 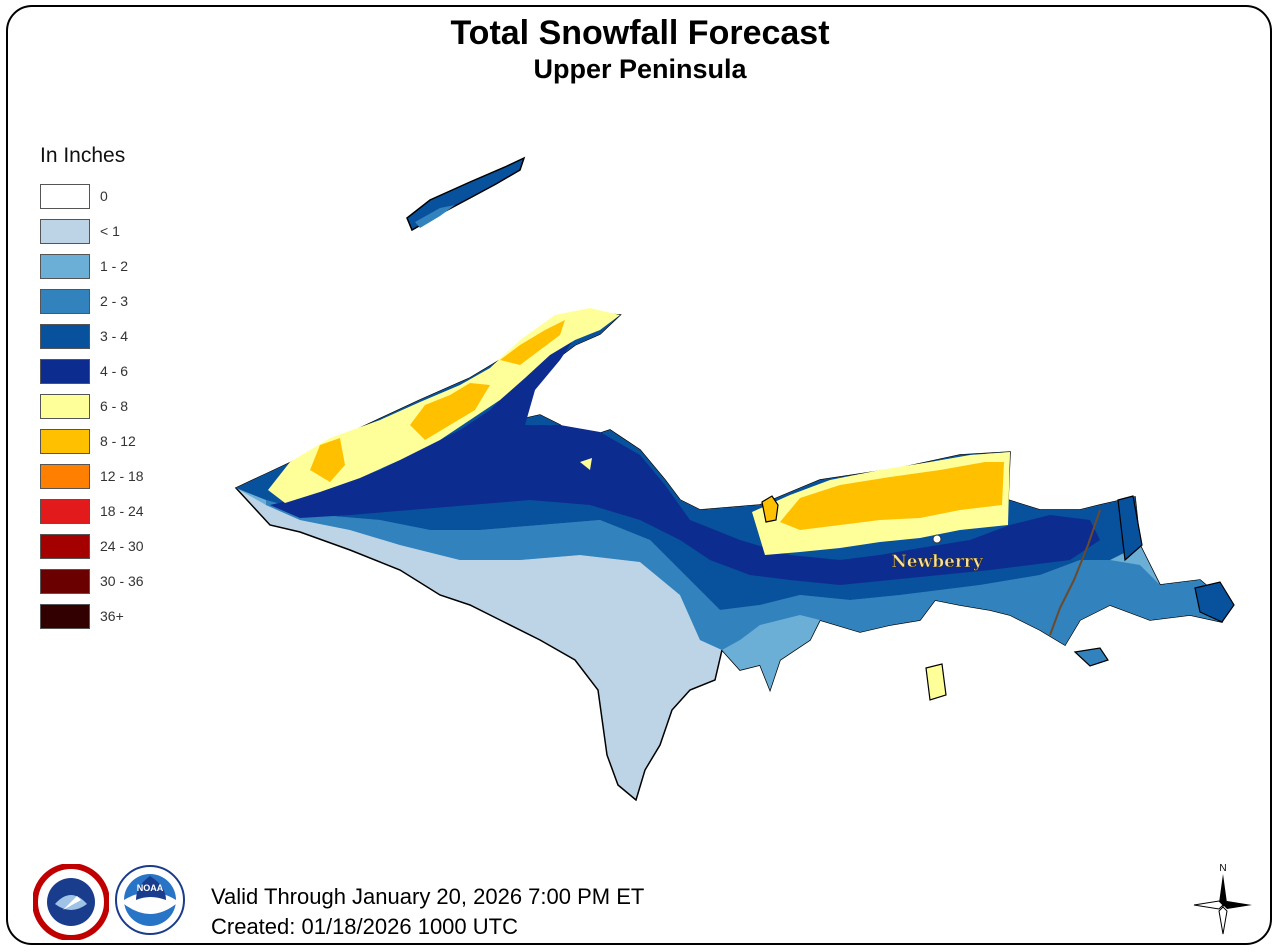 I want to click on lake-michigamme, so click(x=586, y=464).